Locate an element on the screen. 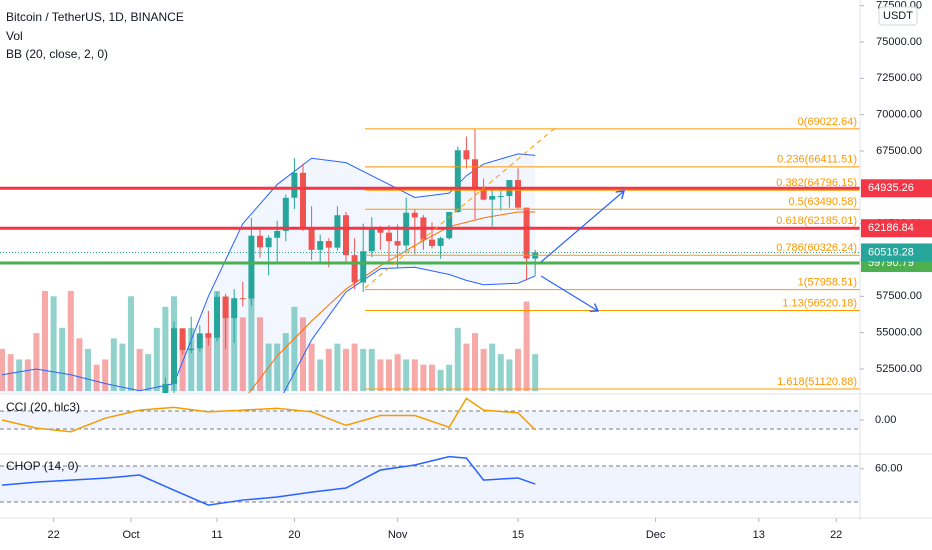 Image resolution: width=932 pixels, height=550 pixels. y-tick-label: 0.00 is located at coordinates (885, 420).